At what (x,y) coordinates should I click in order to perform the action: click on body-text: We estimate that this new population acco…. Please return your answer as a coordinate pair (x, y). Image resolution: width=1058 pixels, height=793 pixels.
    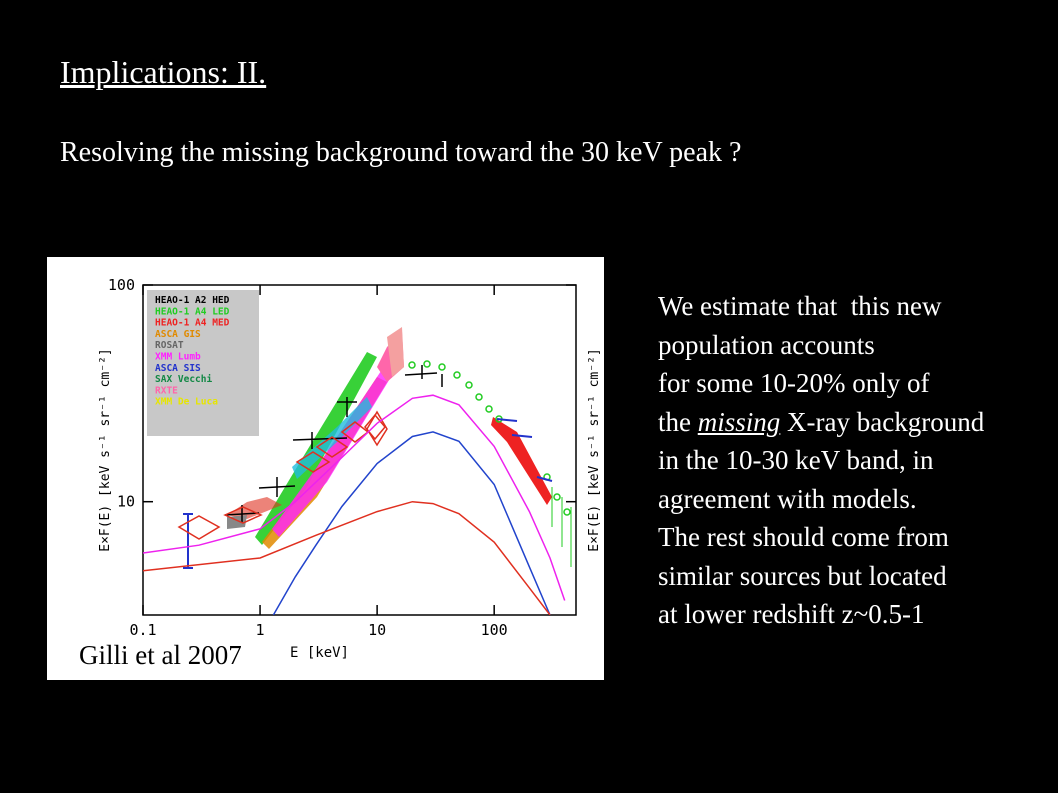
    Looking at the image, I should click on (821, 460).